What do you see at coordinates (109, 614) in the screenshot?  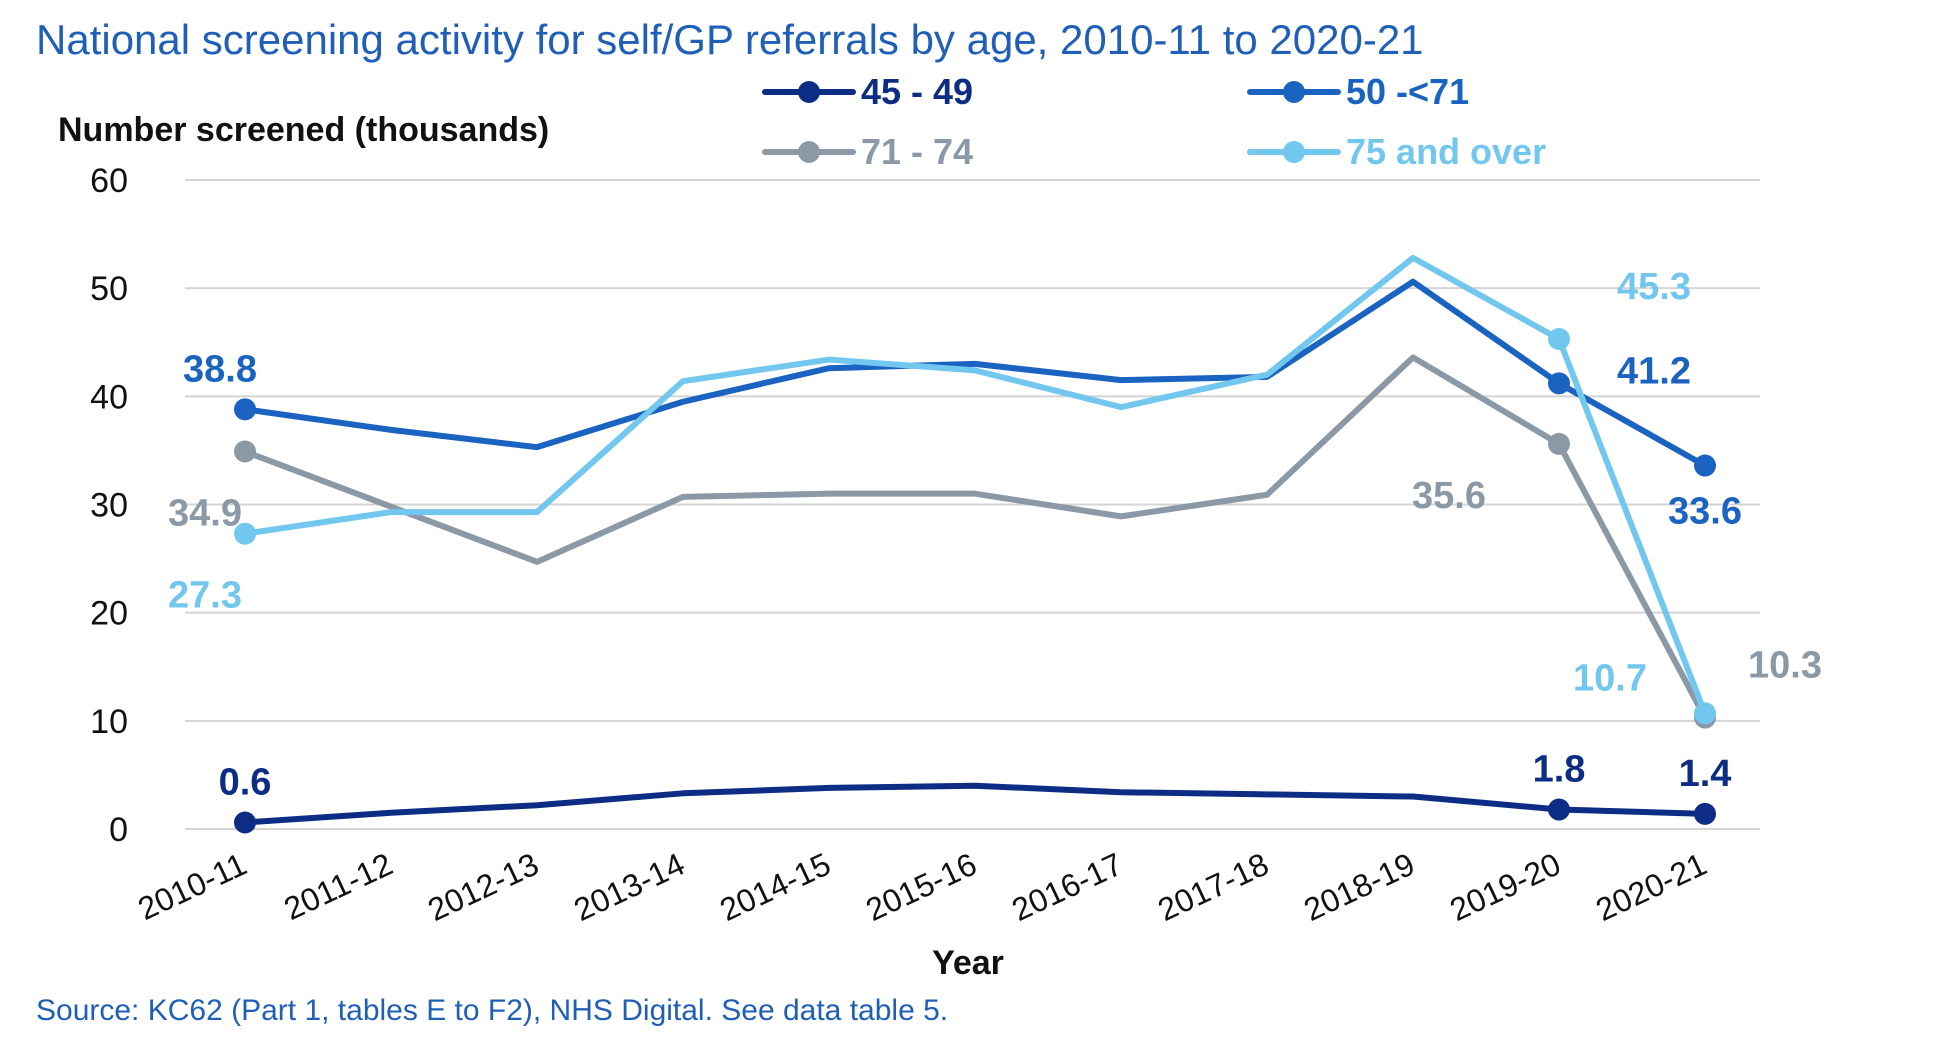 I see `y-tick-label: 20` at bounding box center [109, 614].